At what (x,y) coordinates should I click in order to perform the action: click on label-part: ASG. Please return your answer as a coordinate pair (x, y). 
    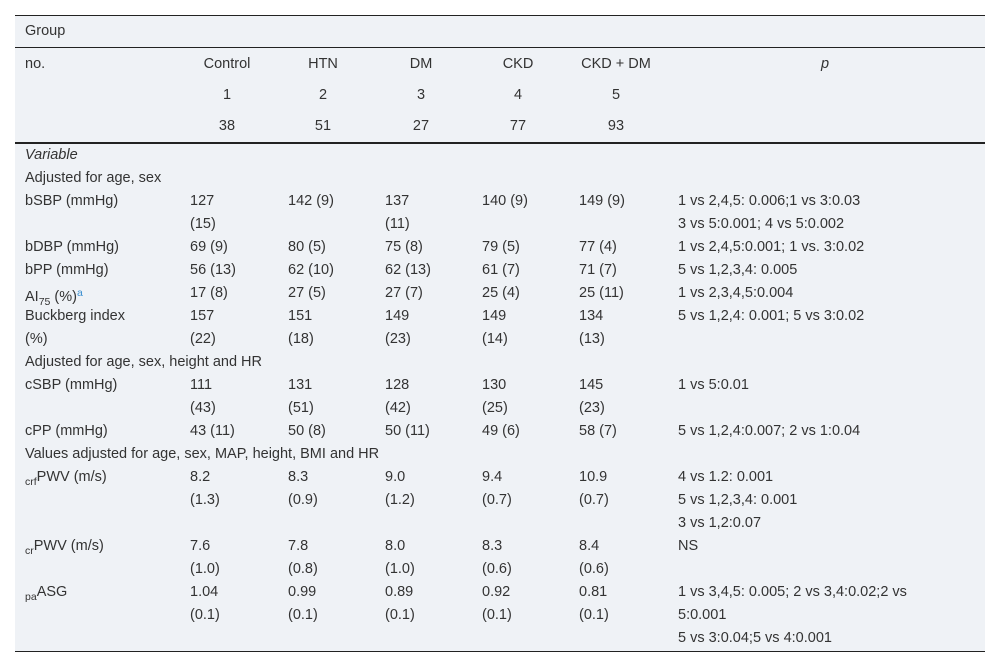
    Looking at the image, I should click on (52, 592).